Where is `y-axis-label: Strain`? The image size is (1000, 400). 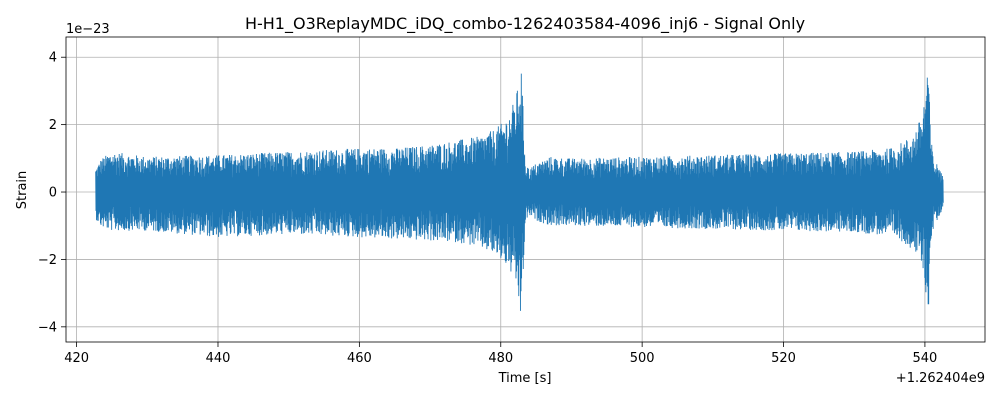 y-axis-label: Strain is located at coordinates (22, 190).